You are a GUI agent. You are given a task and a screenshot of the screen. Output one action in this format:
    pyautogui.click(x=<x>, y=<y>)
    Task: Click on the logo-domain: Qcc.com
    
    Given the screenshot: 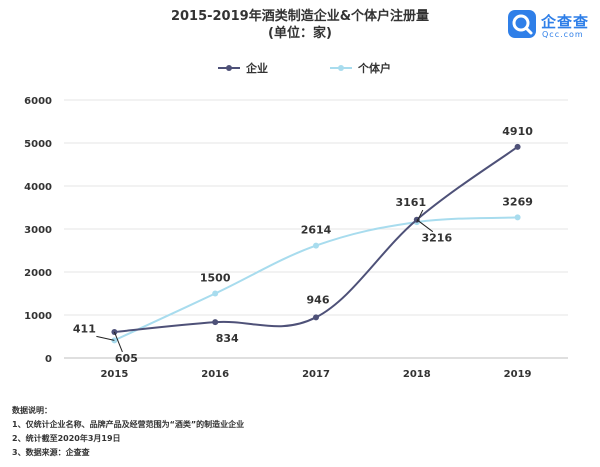 What is the action you would take?
    pyautogui.click(x=563, y=34)
    